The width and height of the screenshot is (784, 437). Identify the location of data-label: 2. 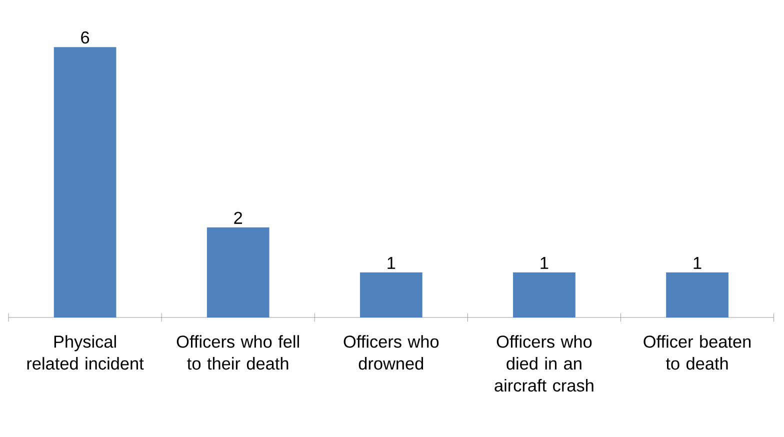
(238, 218).